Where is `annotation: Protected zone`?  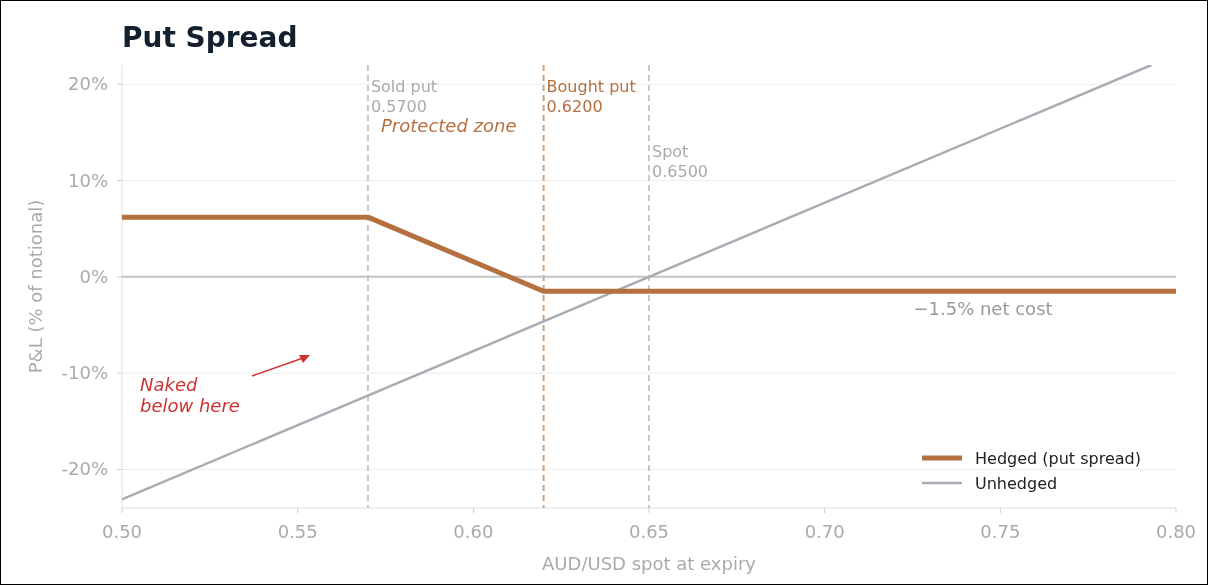
annotation: Protected zone is located at coordinates (449, 125).